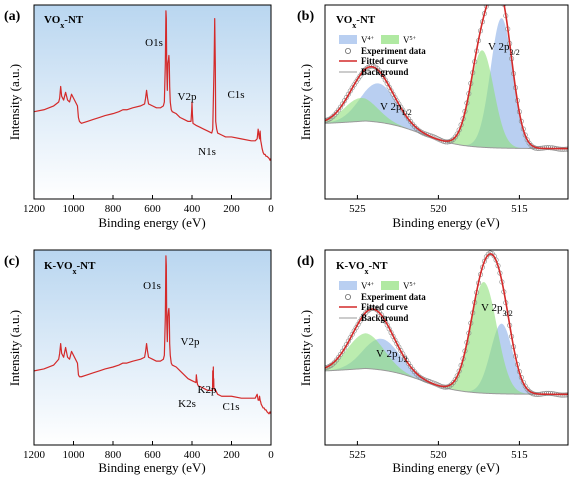  I want to click on panel-b-x-label: Binding energy (eV), so click(445, 222).